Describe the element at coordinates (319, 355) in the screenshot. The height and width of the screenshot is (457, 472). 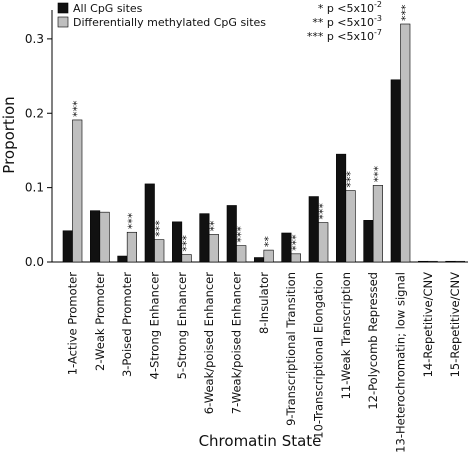
I see `x-tick-label: 10-Transcriptional Elongation` at that location.